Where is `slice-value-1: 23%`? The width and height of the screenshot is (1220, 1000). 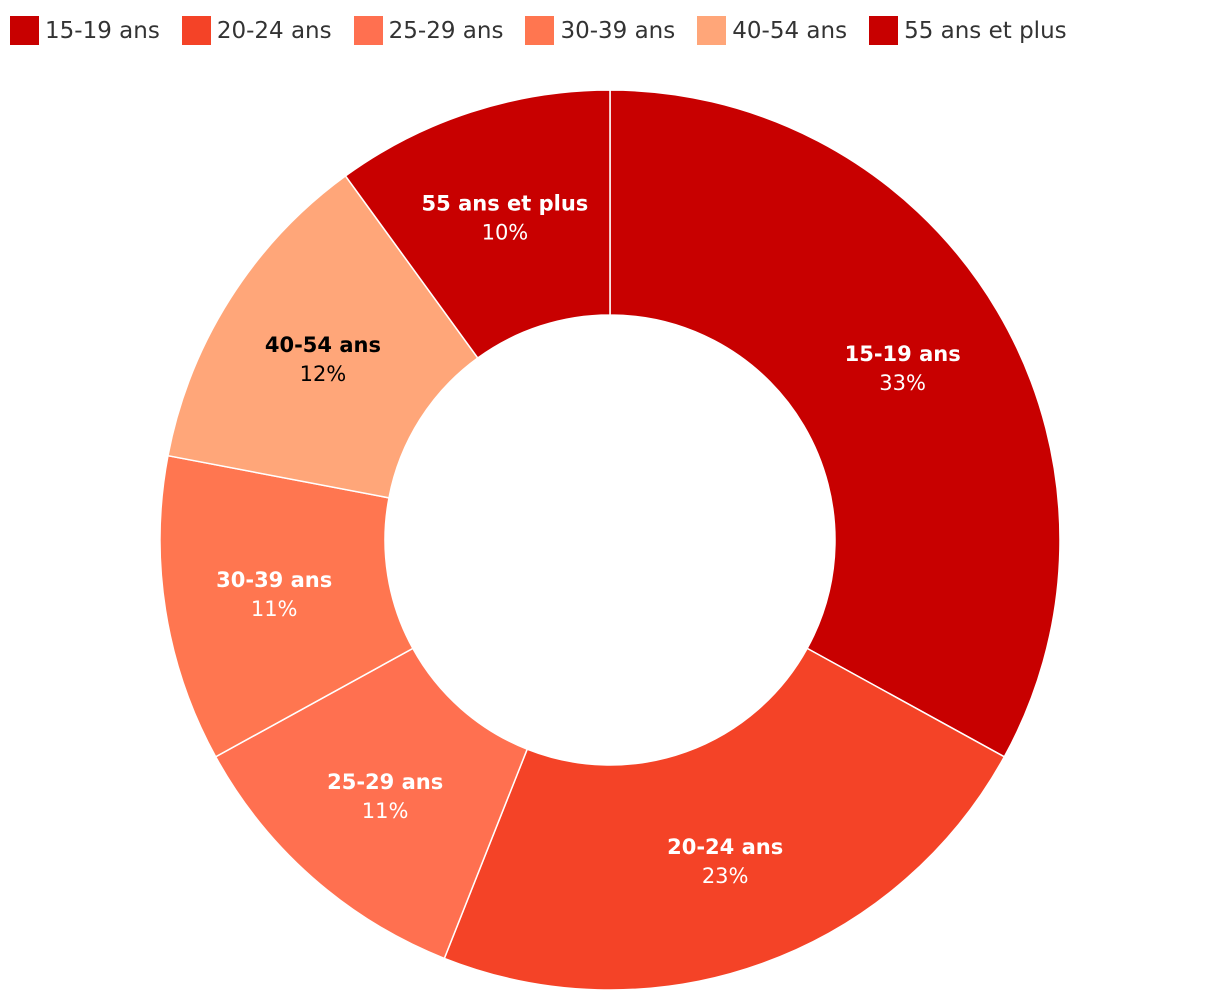 slice-value-1: 23% is located at coordinates (725, 876).